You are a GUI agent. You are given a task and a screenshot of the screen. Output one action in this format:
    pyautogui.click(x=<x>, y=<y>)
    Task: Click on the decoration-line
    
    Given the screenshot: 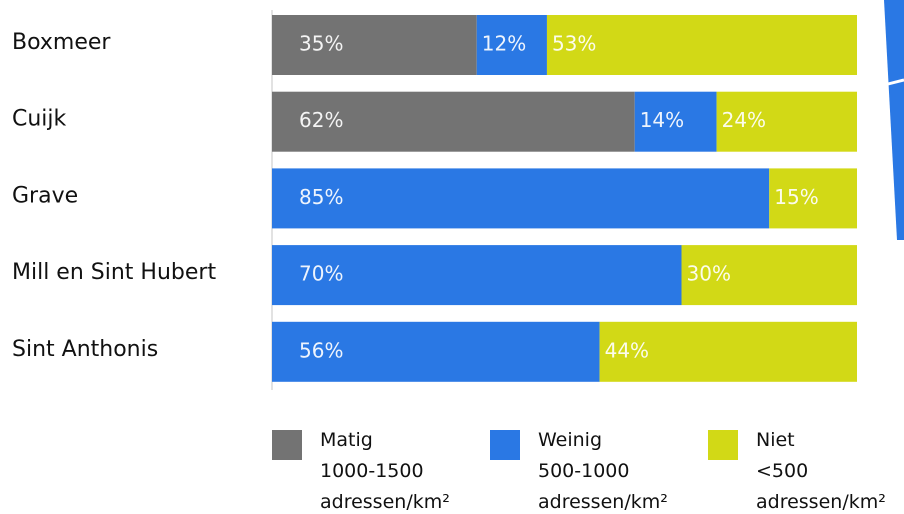 What is the action you would take?
    pyautogui.click(x=891, y=83)
    